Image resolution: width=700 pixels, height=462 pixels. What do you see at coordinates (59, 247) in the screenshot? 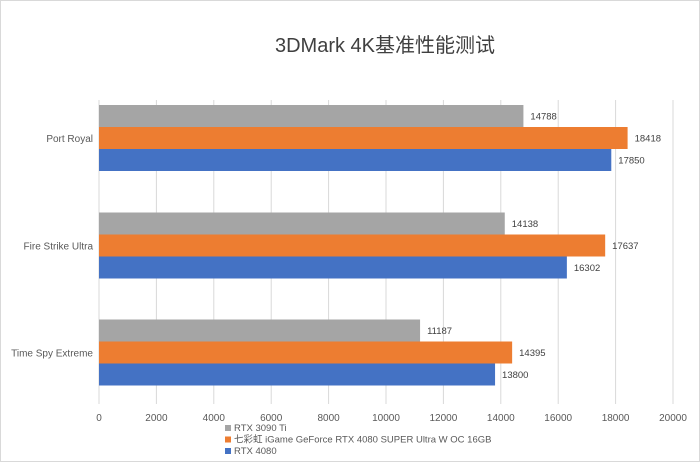
I see `category-label: Fire Strike Ultra` at bounding box center [59, 247].